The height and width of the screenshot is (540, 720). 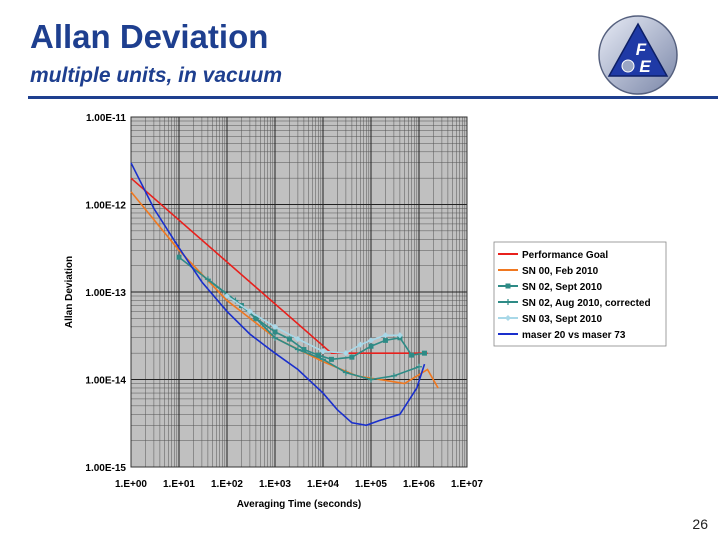 What do you see at coordinates (700, 524) in the screenshot?
I see `page-number: 26` at bounding box center [700, 524].